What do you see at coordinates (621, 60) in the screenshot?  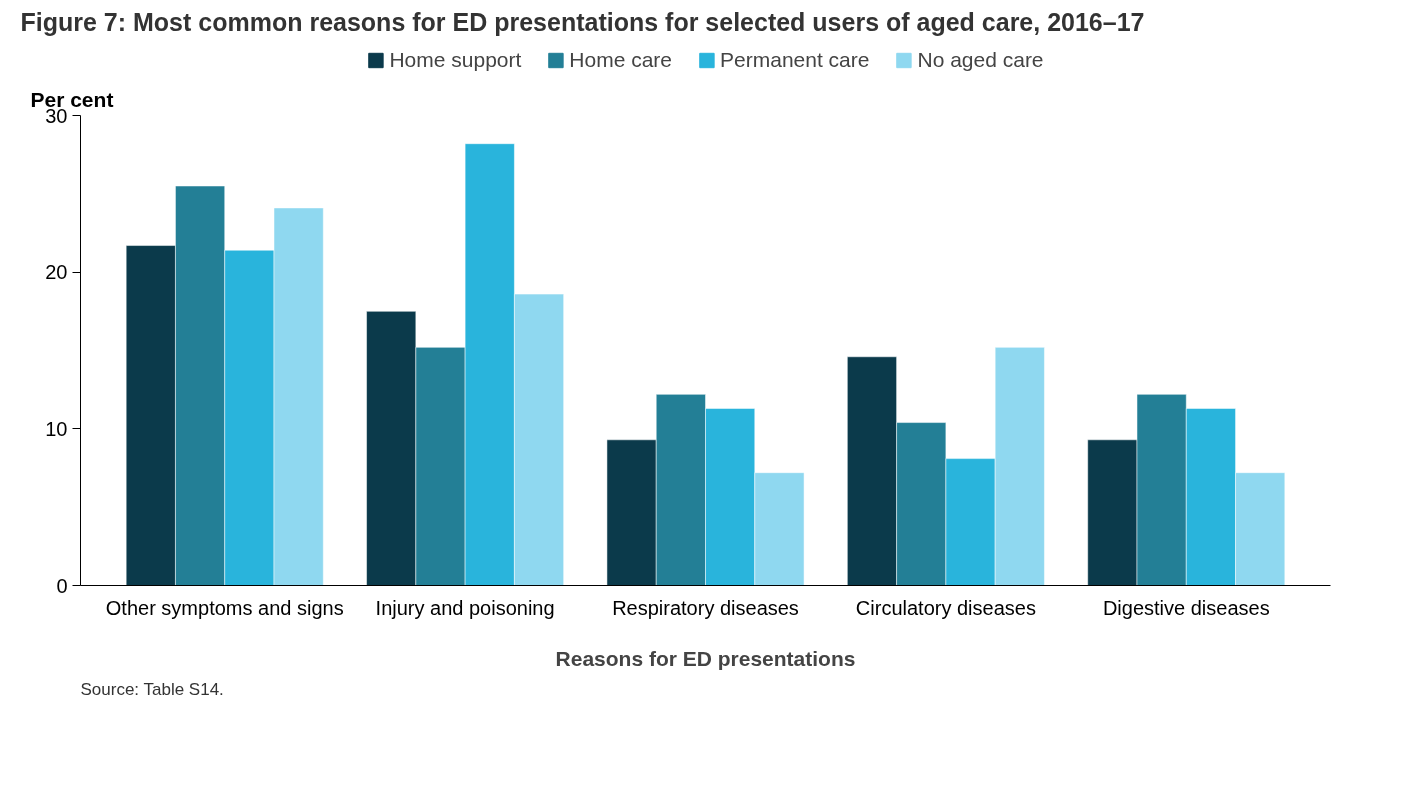 I see `legend-label: Home care` at bounding box center [621, 60].